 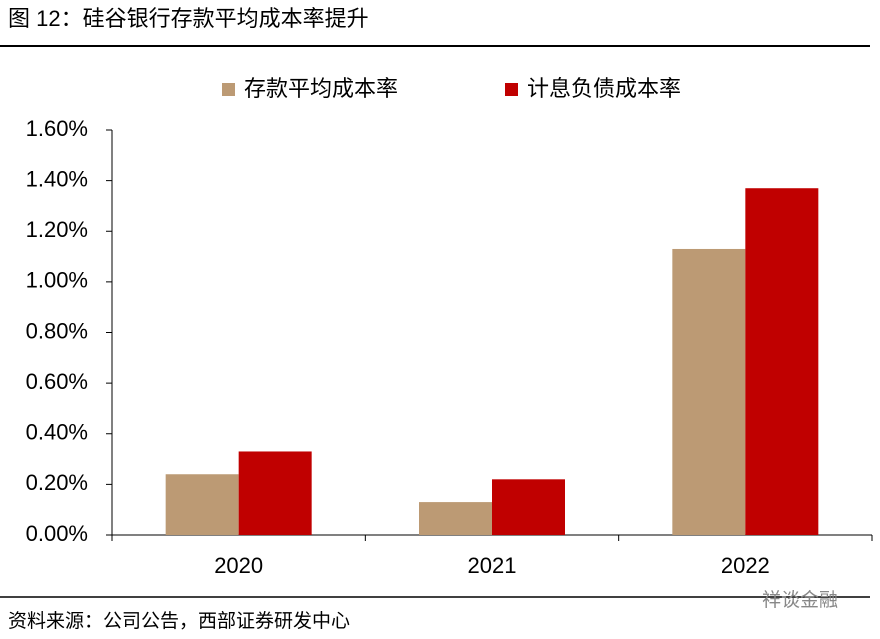 I want to click on x-tick-label: 2020, so click(x=238, y=565).